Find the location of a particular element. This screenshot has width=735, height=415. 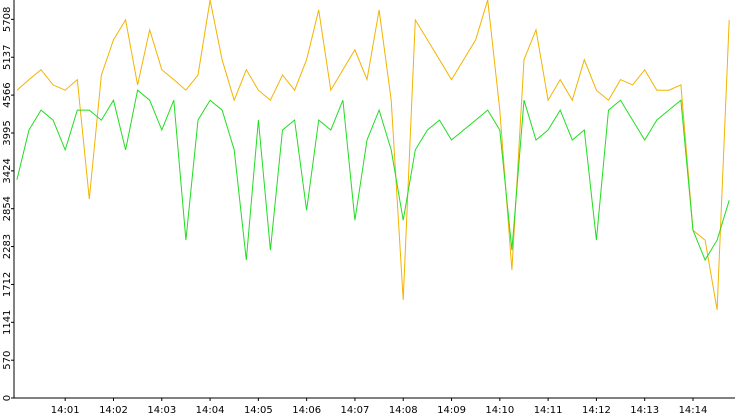

y-tick-label: 3995 is located at coordinates (7, 132).